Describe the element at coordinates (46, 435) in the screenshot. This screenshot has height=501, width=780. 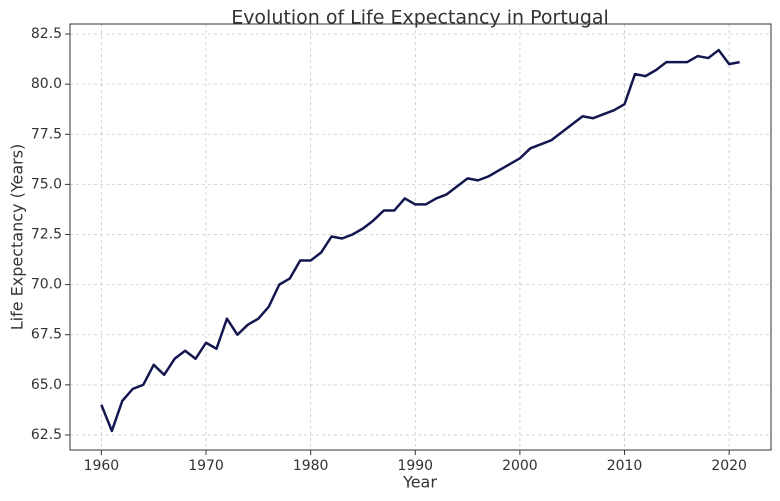
I see `y-tick-label: 62.5` at that location.